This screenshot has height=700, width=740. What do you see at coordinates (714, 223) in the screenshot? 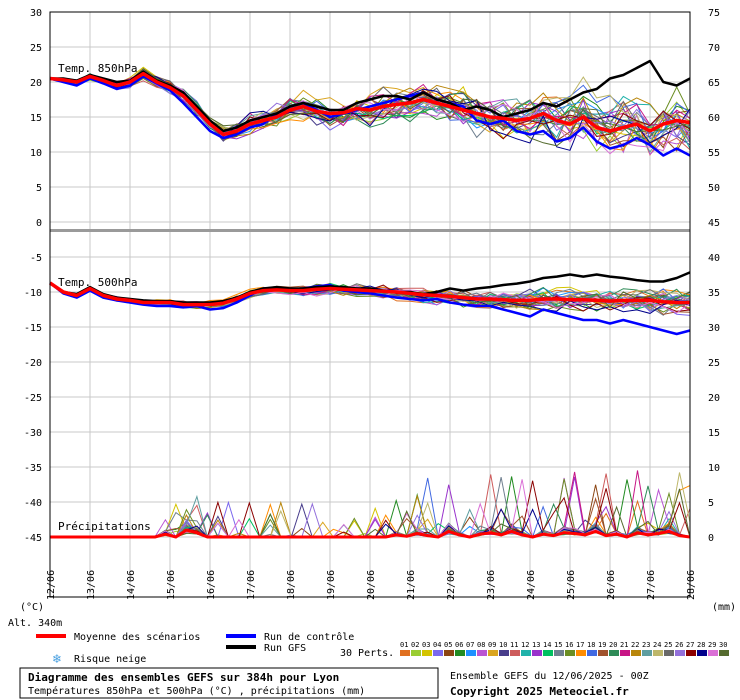
I see `right-tick-label: 45` at bounding box center [714, 223].